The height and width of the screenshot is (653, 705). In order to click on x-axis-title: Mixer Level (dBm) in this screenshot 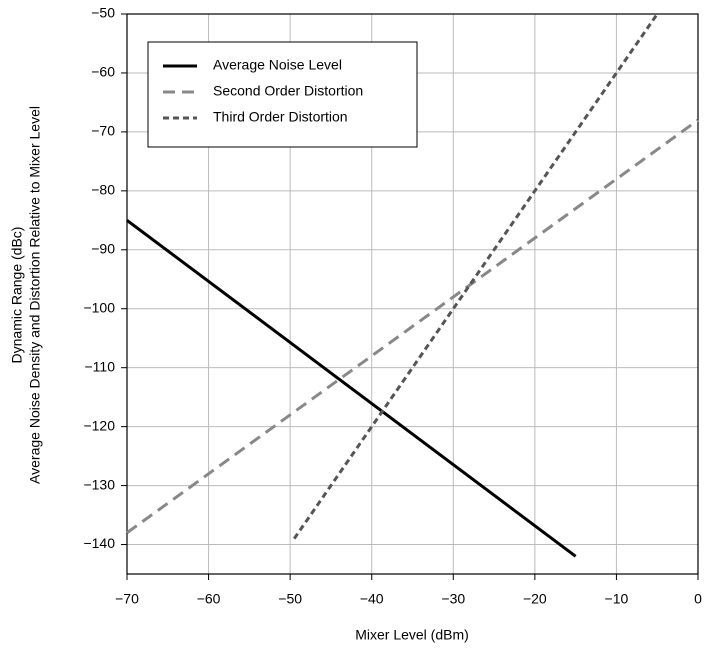, I will do `click(412, 635)`.